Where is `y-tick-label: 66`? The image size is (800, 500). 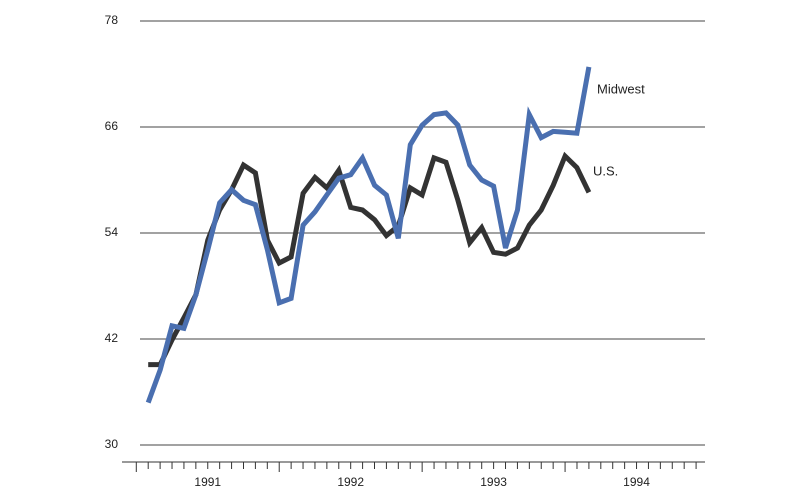 y-tick-label: 66 is located at coordinates (112, 126).